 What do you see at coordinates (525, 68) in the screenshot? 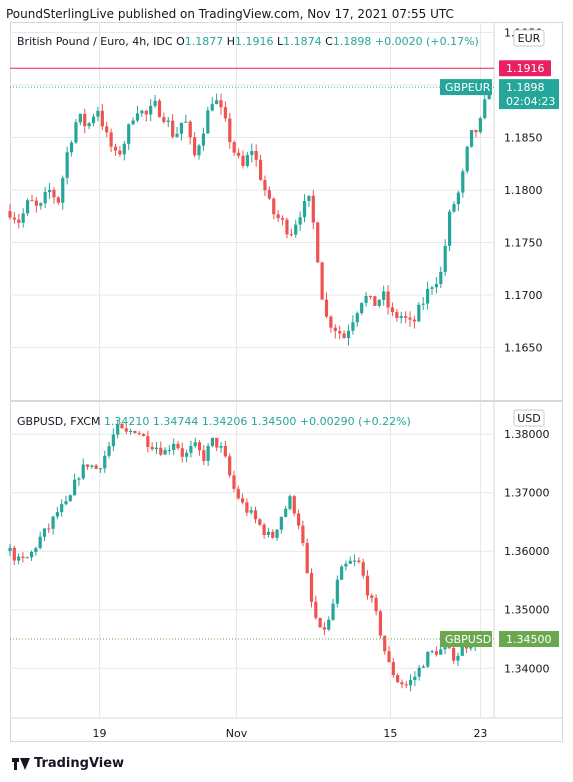
I see `high-line-label-bg` at bounding box center [525, 68].